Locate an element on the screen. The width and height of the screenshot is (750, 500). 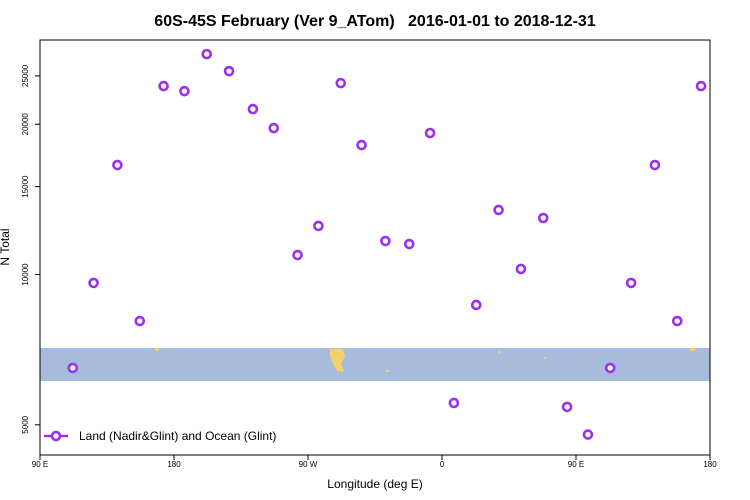
y-tick-label: 10000 is located at coordinates (25, 274).